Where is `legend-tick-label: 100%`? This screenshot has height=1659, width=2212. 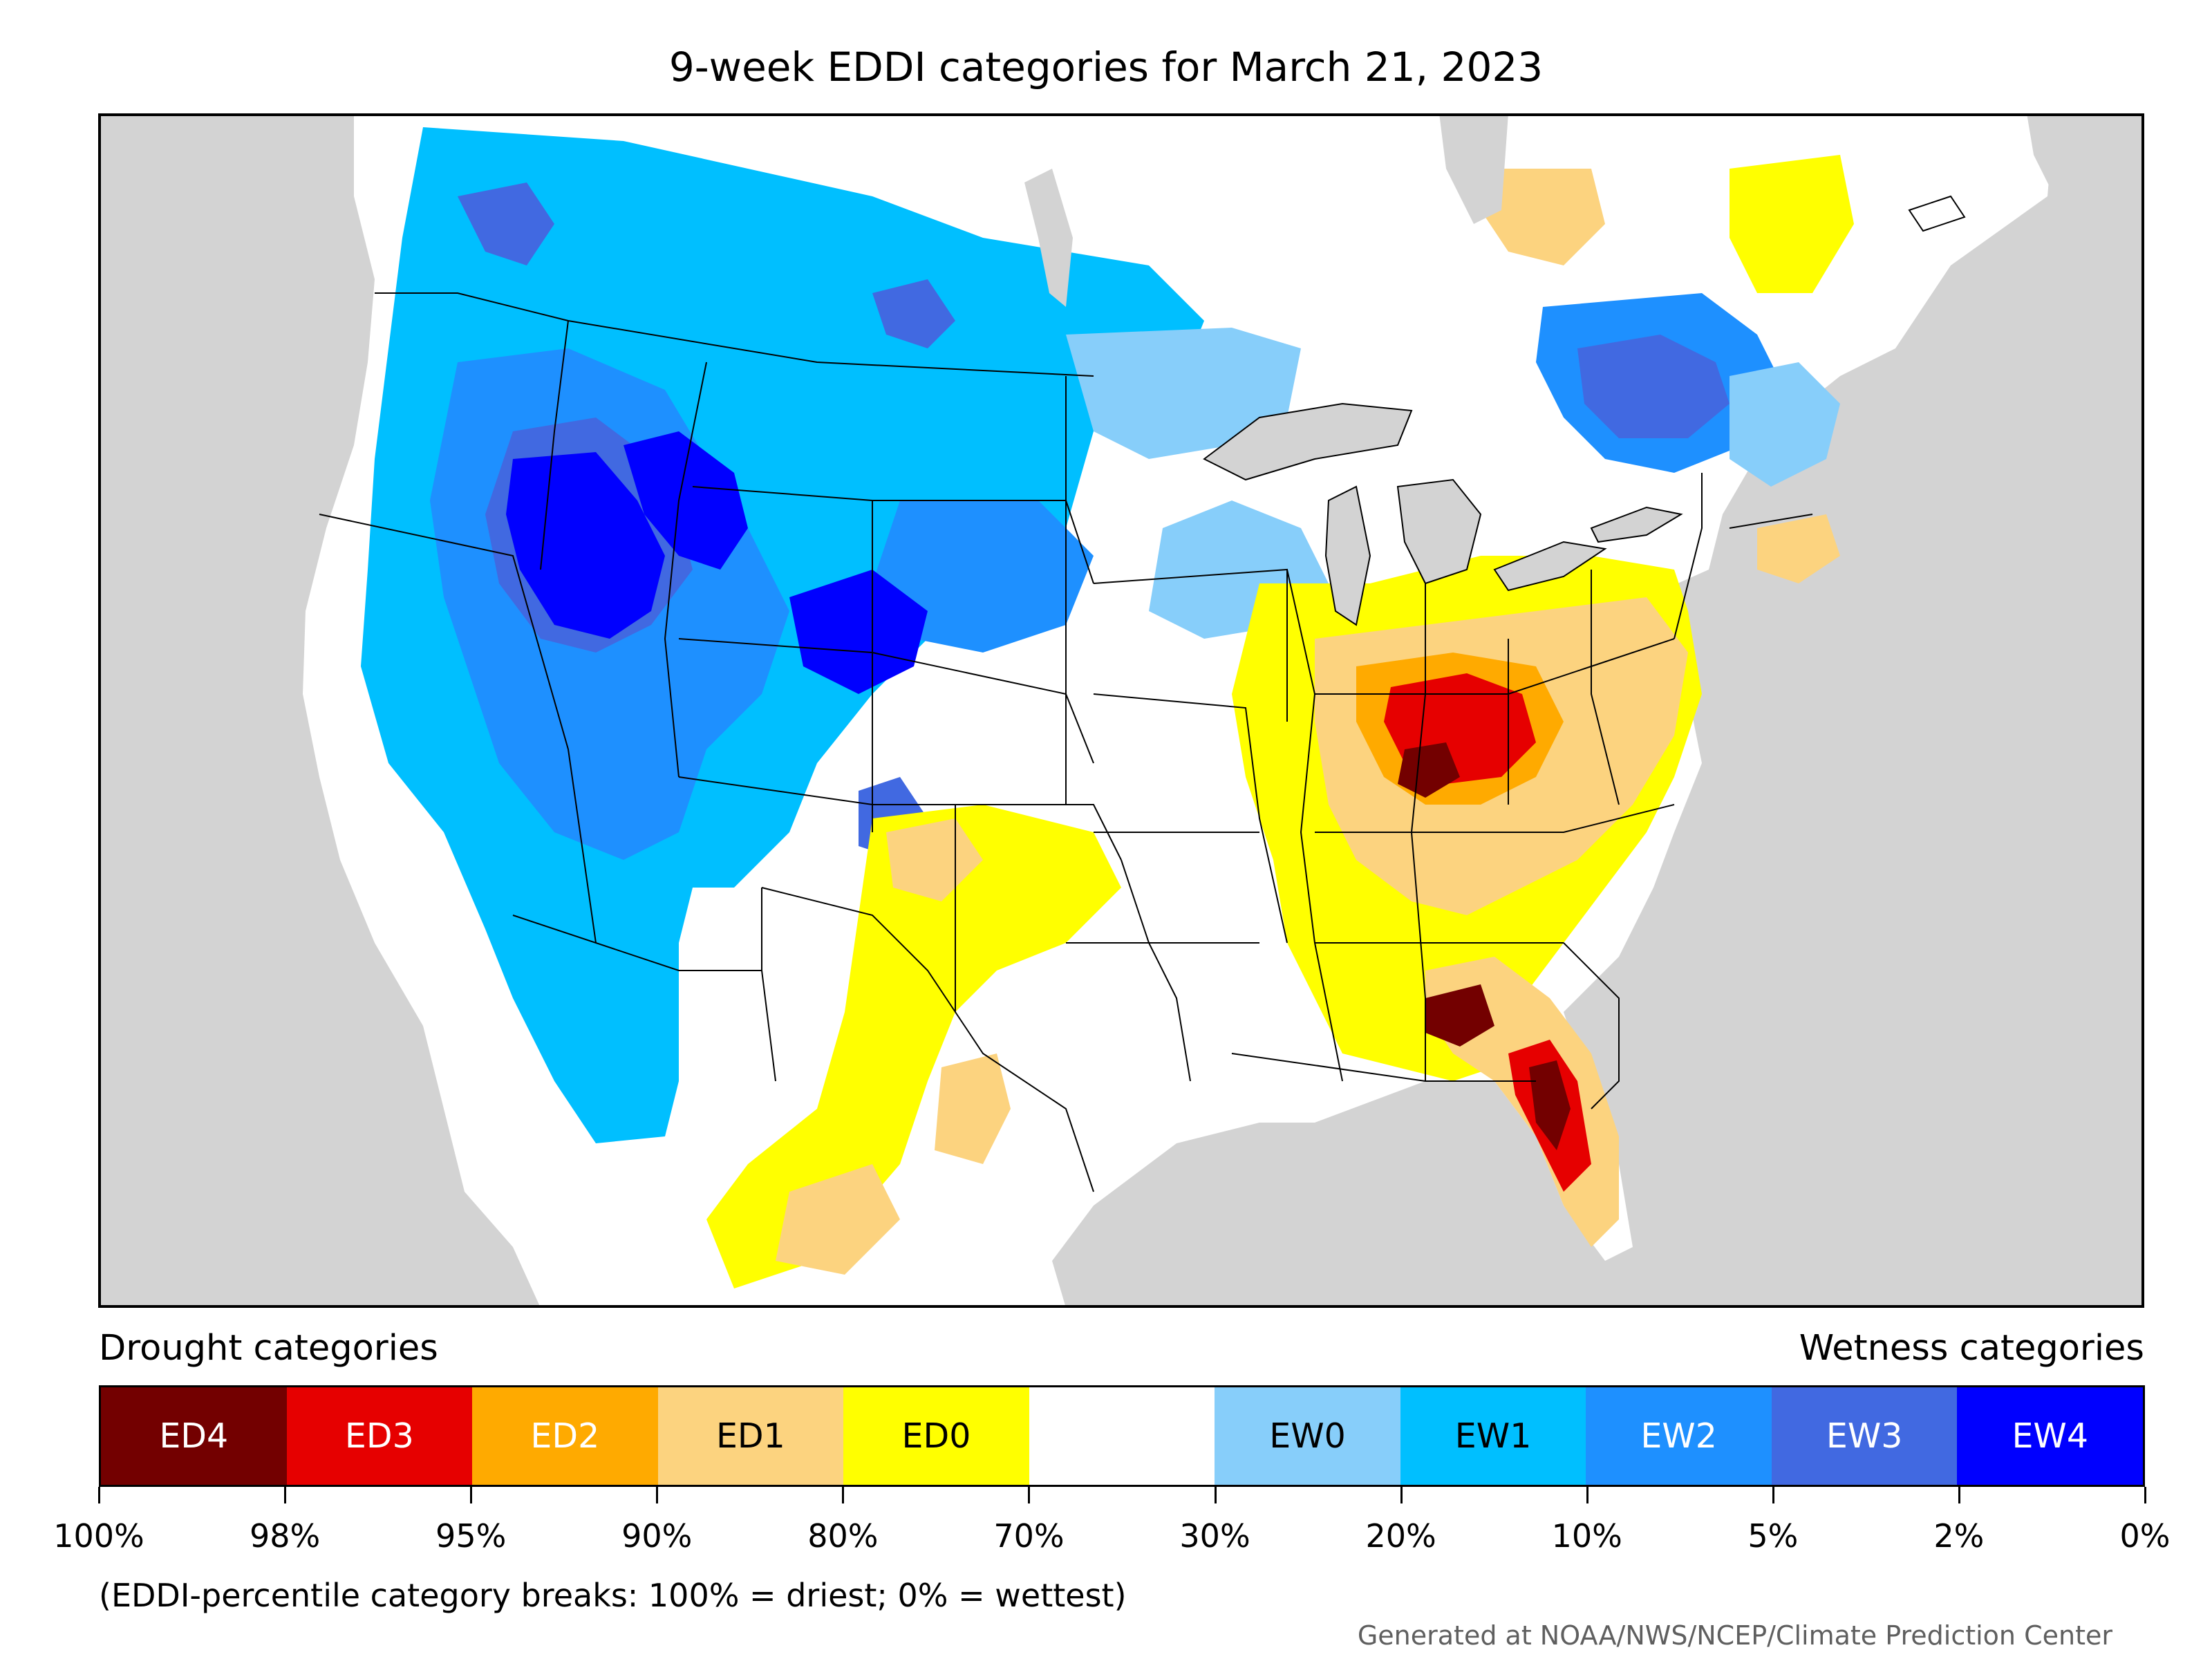 legend-tick-label: 100% is located at coordinates (99, 1536).